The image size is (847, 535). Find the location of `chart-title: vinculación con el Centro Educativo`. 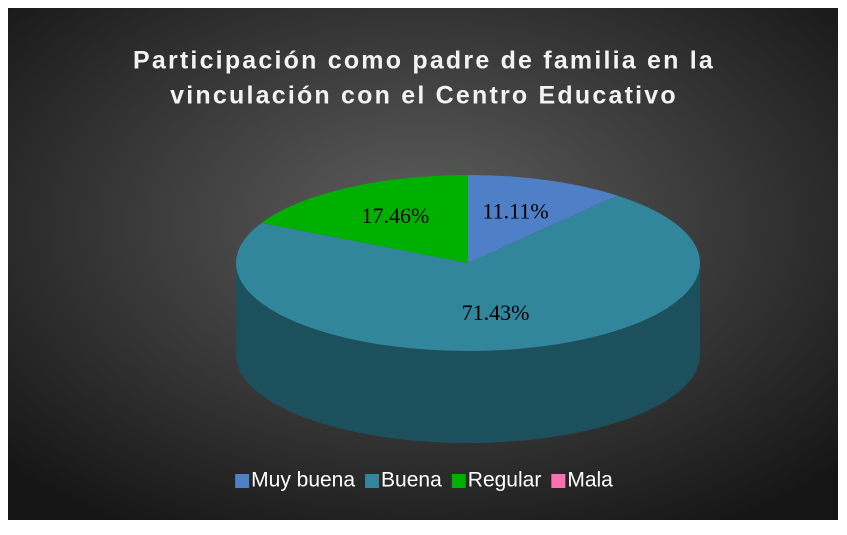

chart-title: vinculación con el Centro Educativo is located at coordinates (424, 96).